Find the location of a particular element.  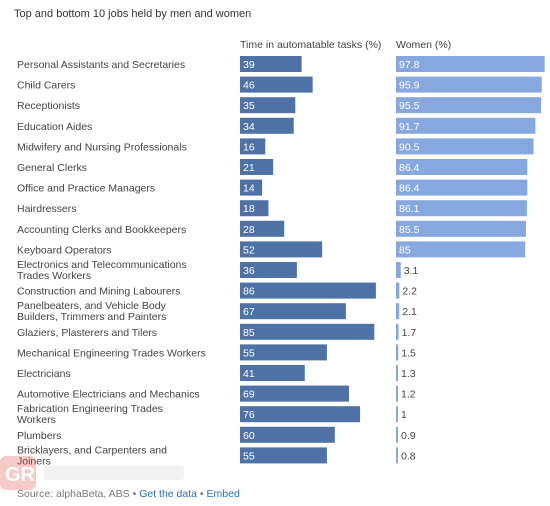

value-label-women: 3.1 is located at coordinates (411, 271).